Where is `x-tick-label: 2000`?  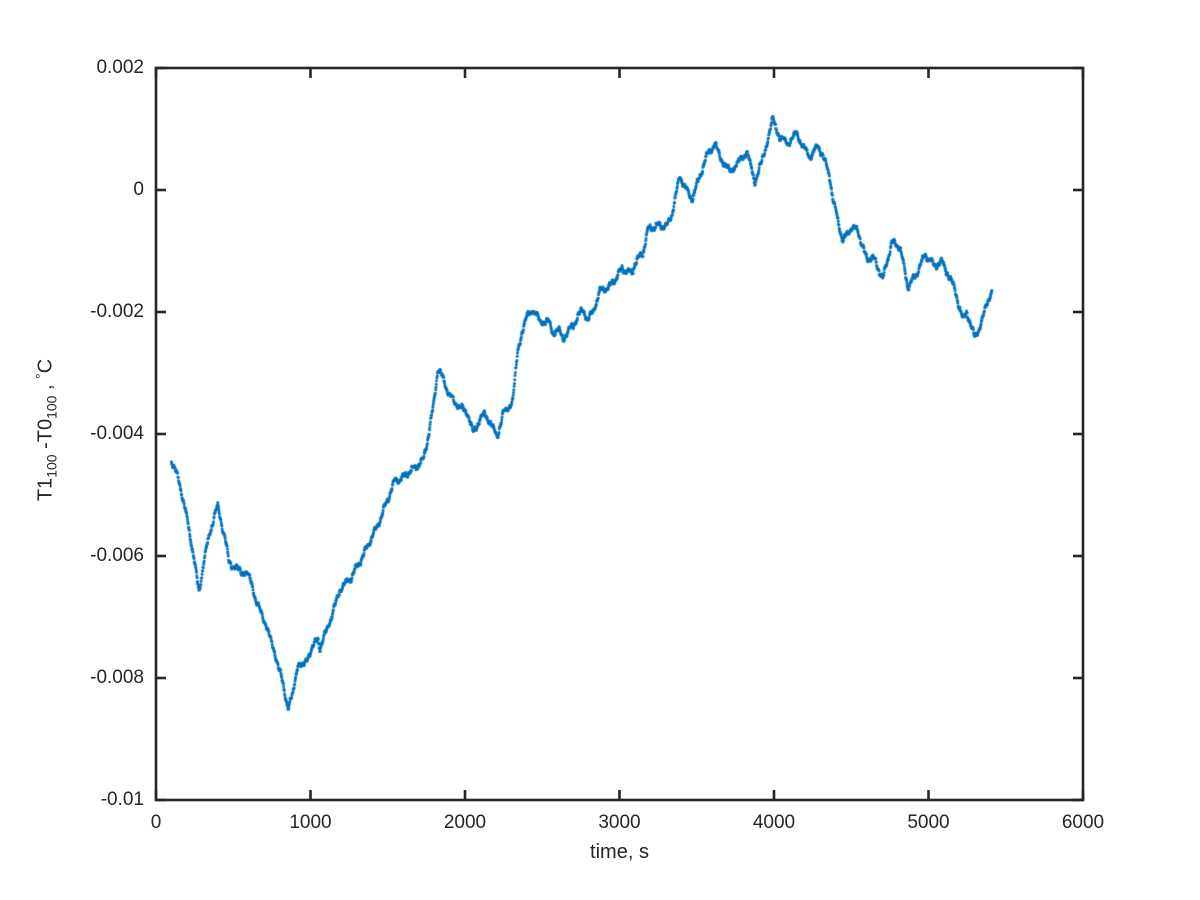
x-tick-label: 2000 is located at coordinates (465, 822).